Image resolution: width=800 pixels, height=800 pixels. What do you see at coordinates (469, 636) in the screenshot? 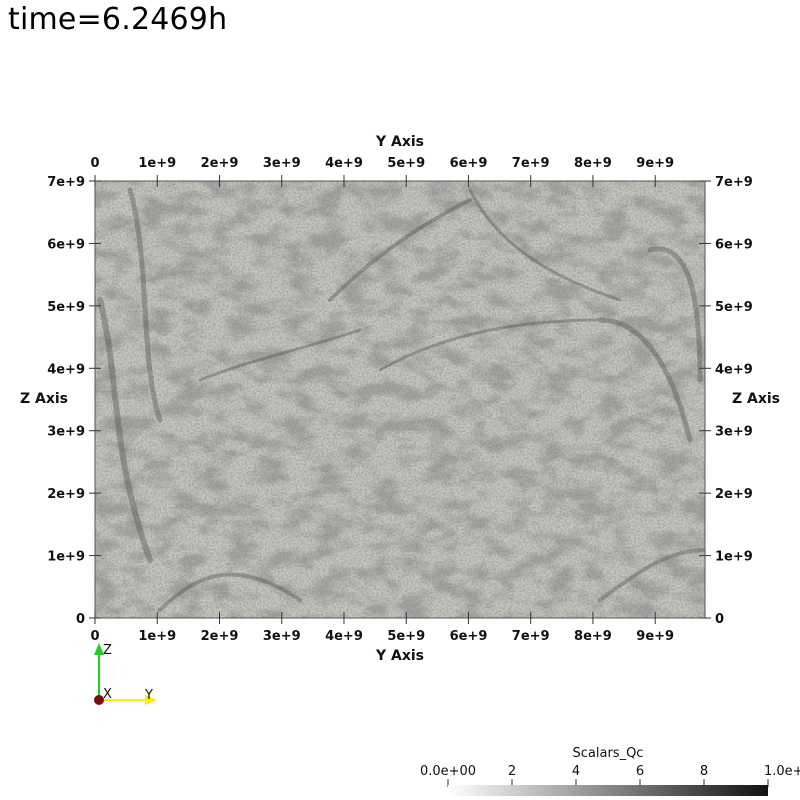
I see `y-tick-label-bottom: 6e+9` at bounding box center [469, 636].